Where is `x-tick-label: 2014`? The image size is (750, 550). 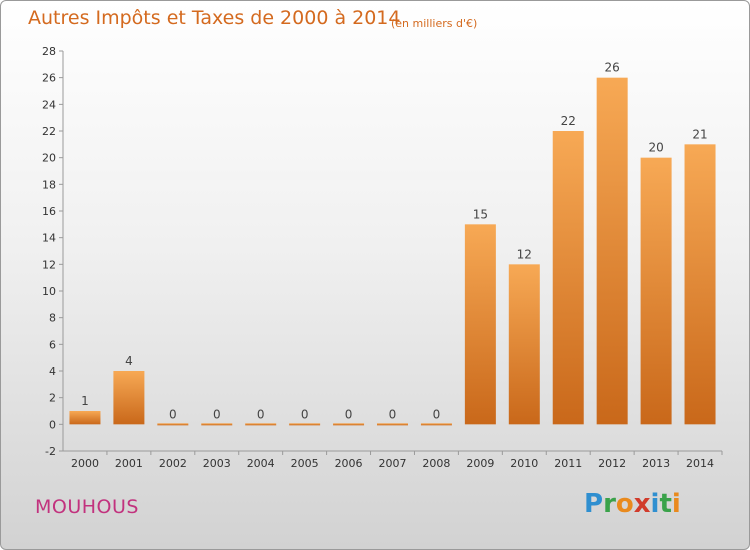 x-tick-label: 2014 is located at coordinates (700, 463).